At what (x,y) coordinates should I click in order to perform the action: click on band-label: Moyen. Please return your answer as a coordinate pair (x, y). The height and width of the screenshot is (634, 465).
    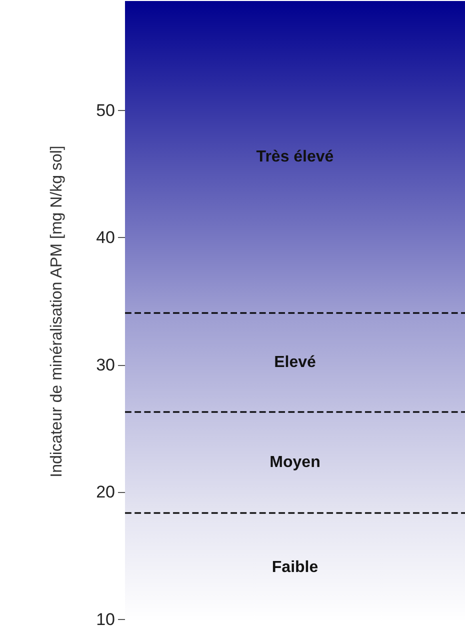
    Looking at the image, I should click on (295, 462).